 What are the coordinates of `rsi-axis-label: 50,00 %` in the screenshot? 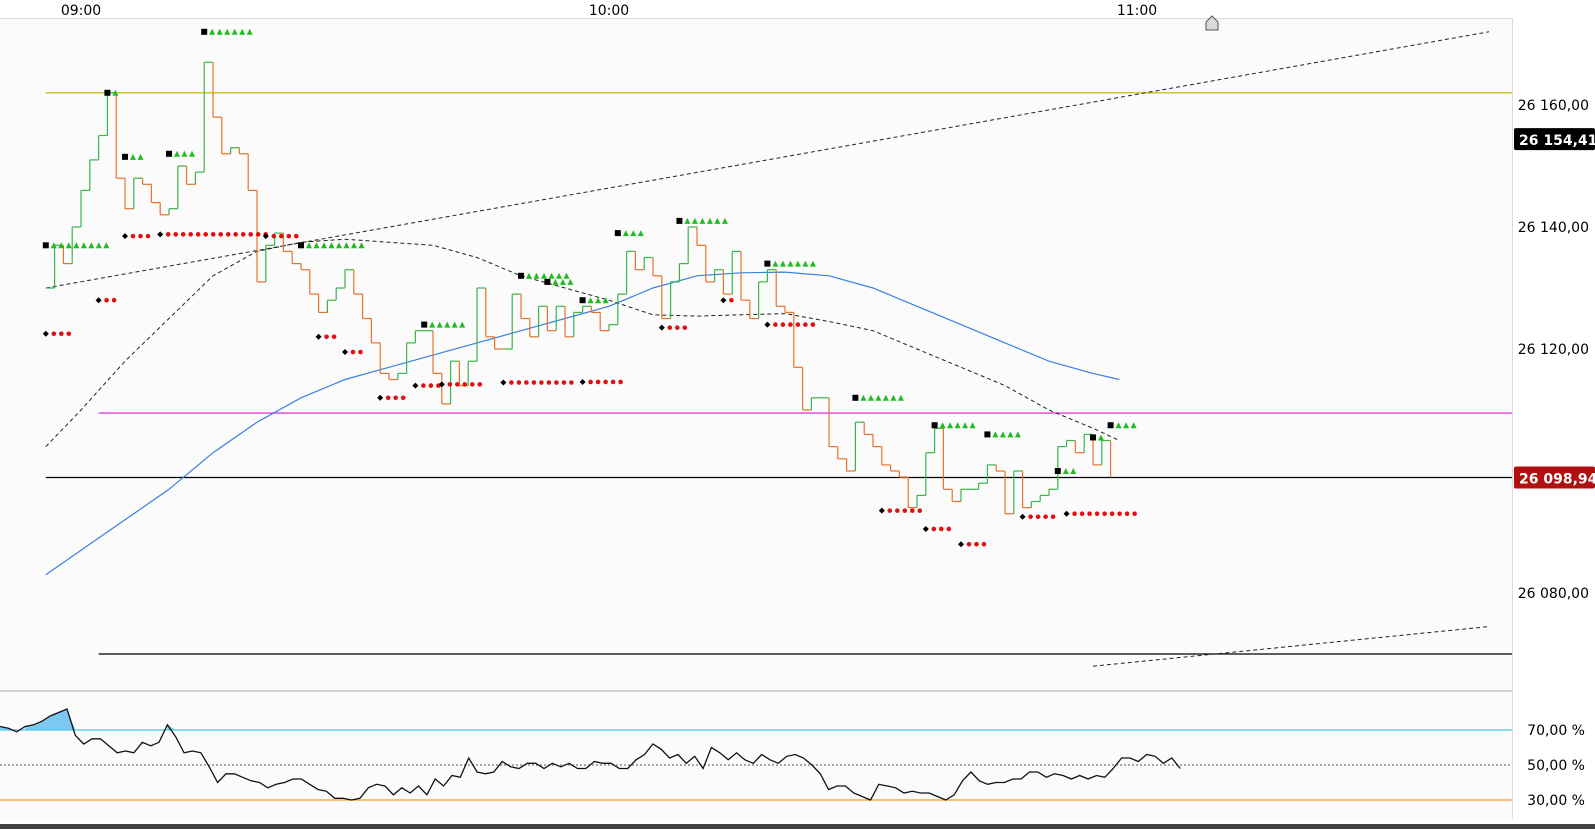 It's located at (1556, 766).